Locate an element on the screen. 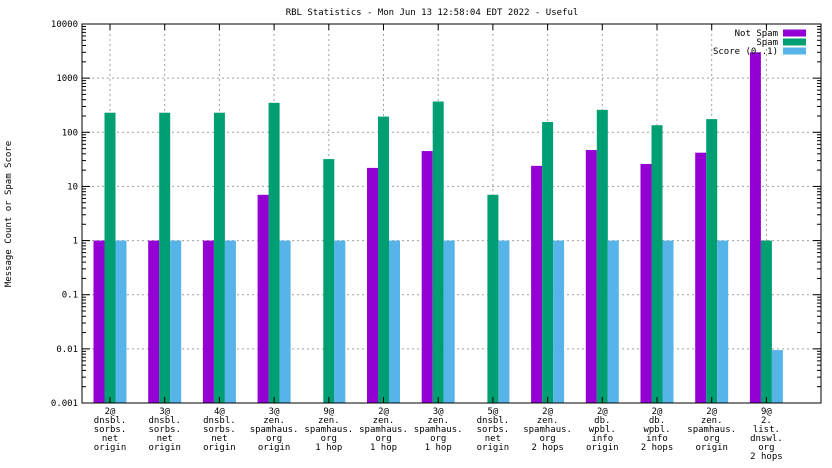  x-tick-label: 3@ zen. spamhaus. org 1 hop is located at coordinates (438, 430).